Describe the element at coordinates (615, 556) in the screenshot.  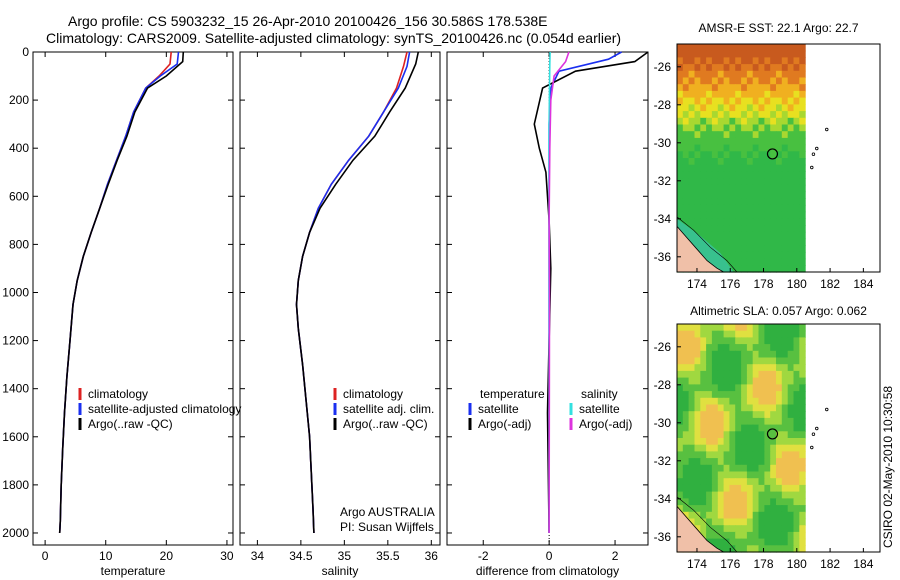
I see `x-tick-label: 2` at that location.